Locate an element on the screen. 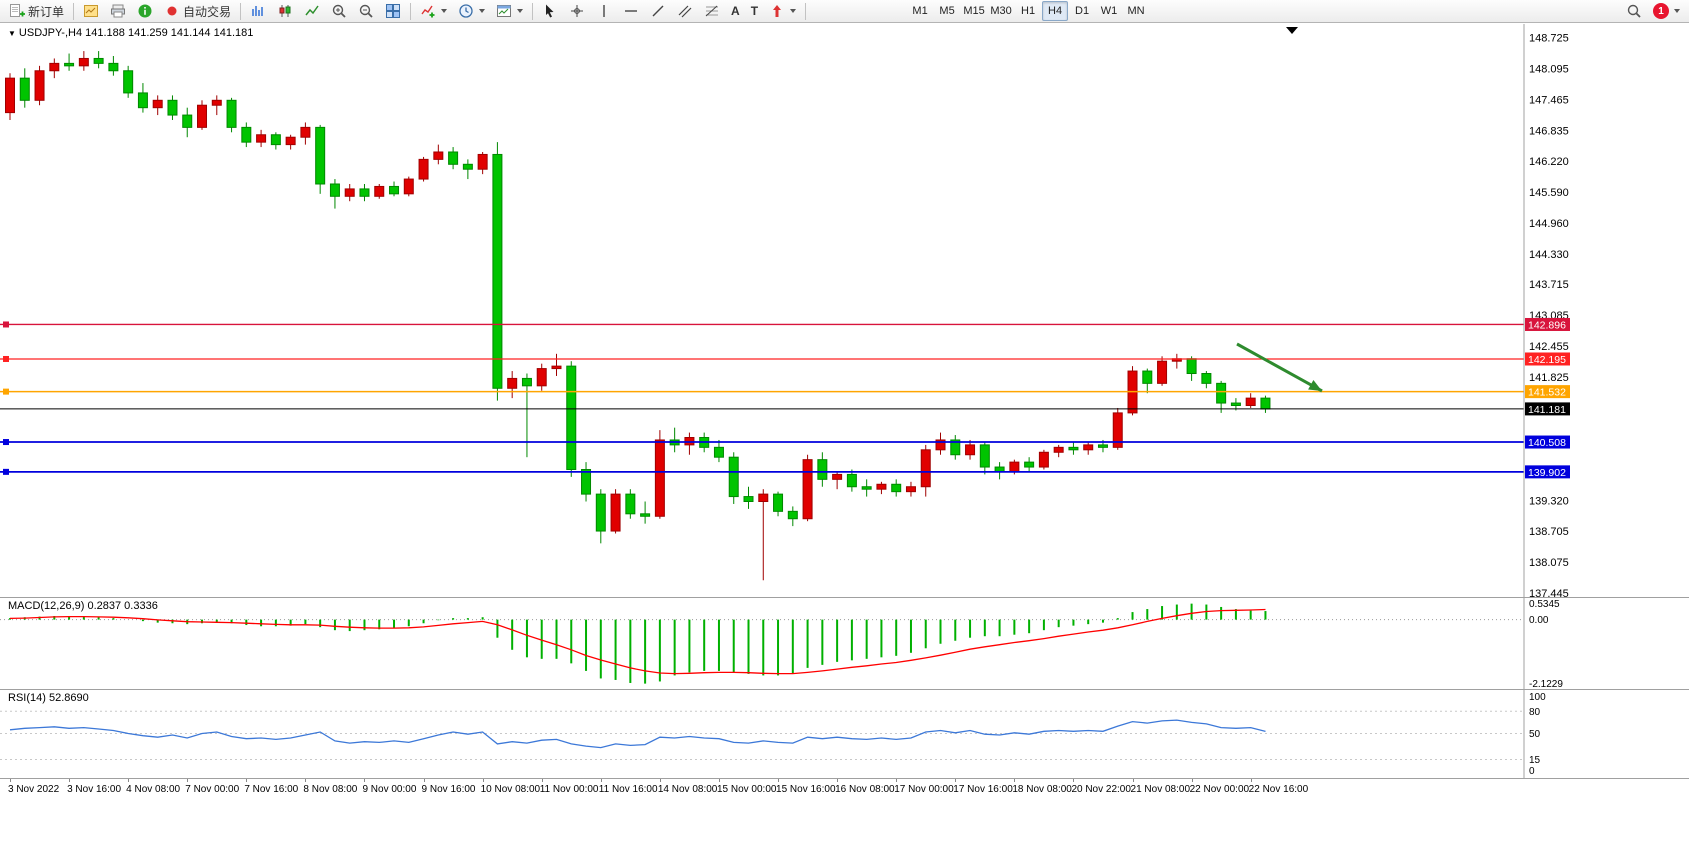 The height and width of the screenshot is (861, 1689). svg-text: 141.532 is located at coordinates (1547, 393).